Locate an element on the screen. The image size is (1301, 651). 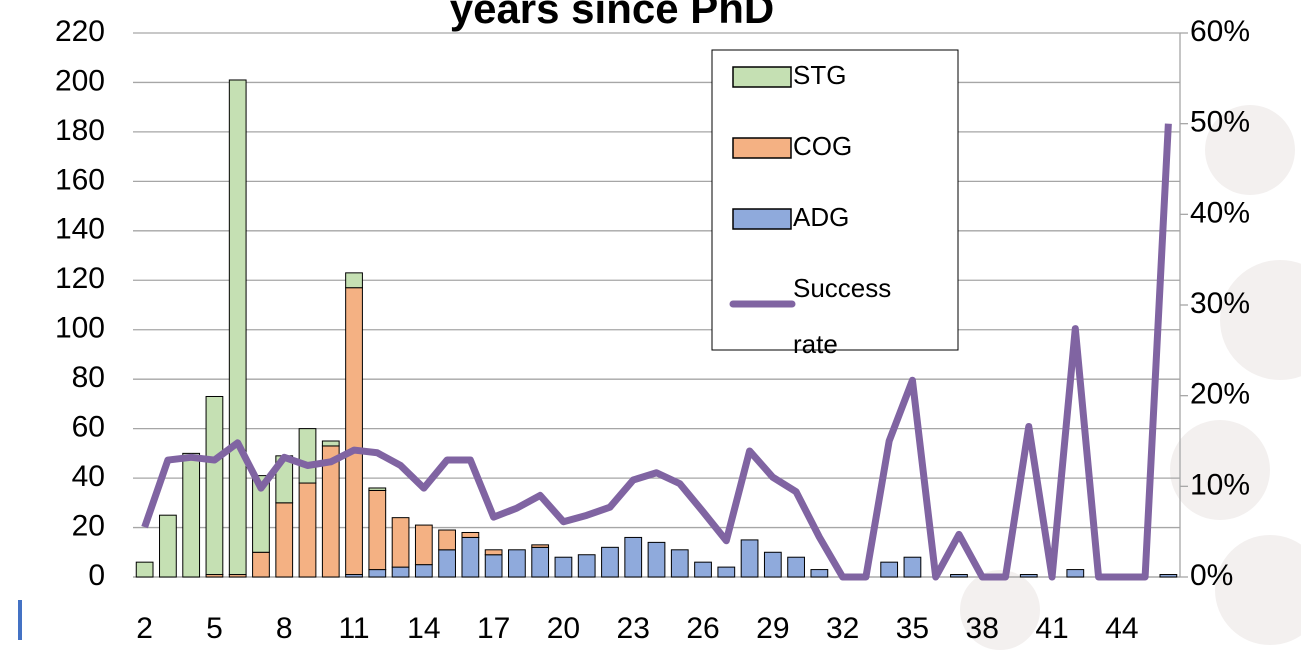
y2-tick-label: 20% is located at coordinates (1220, 394).